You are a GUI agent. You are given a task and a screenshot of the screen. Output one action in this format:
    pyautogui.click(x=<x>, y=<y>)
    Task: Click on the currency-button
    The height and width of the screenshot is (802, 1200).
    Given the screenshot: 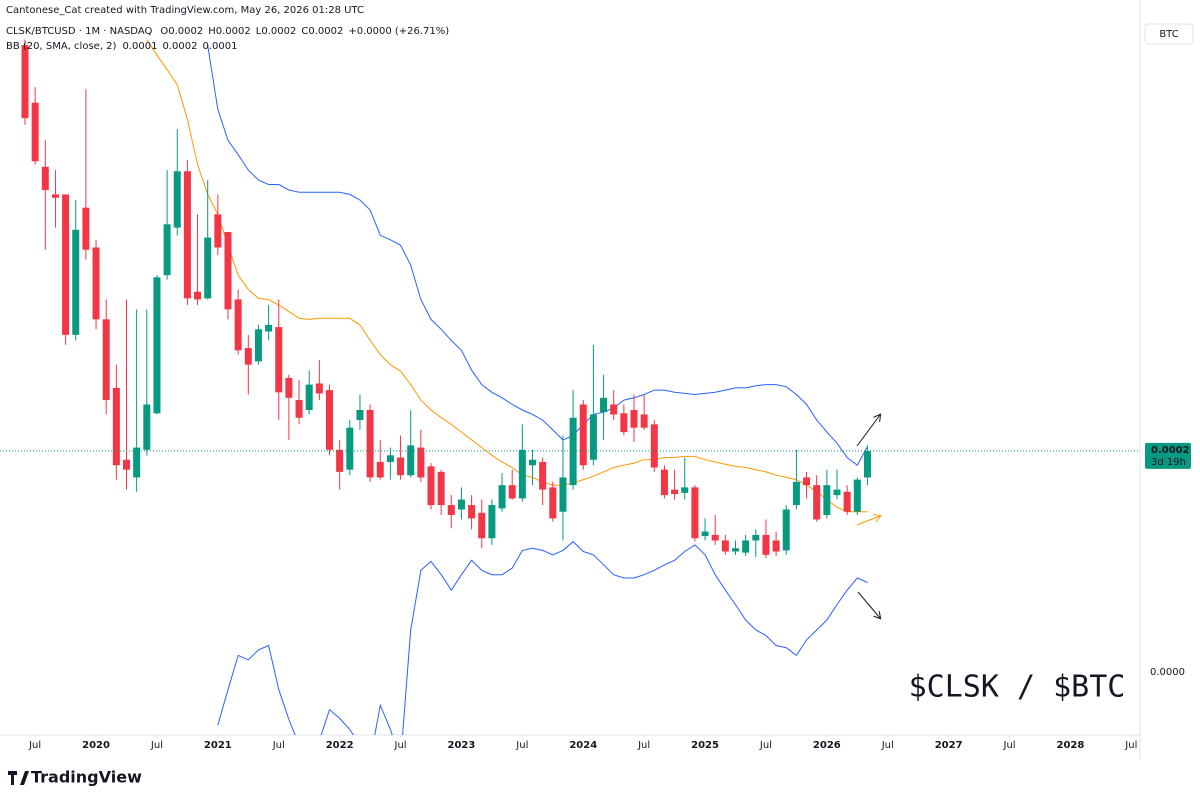 What is the action you would take?
    pyautogui.click(x=1169, y=34)
    